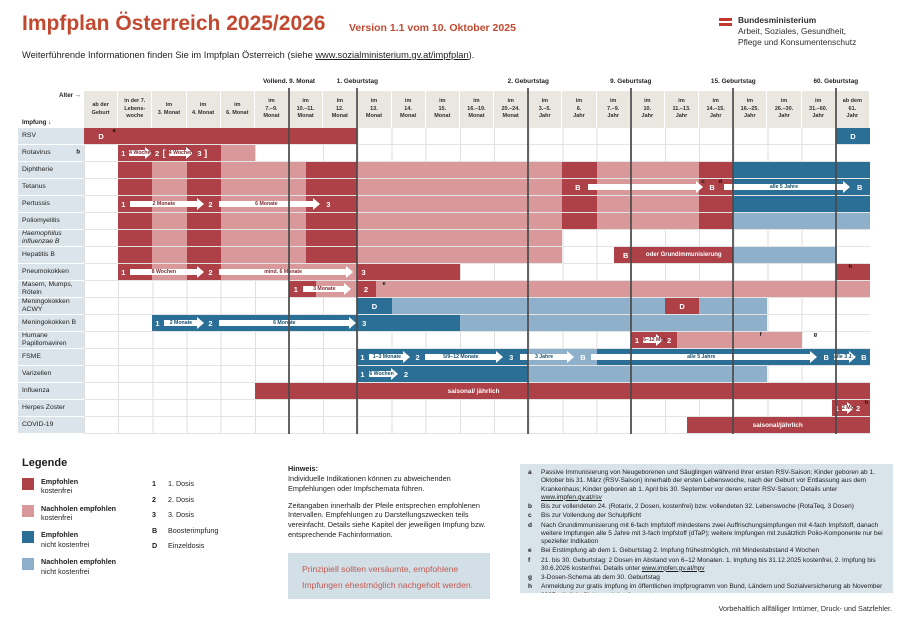 This screenshot has width=900, height=636. I want to click on row-label: Poliomyelitis, so click(51, 221).